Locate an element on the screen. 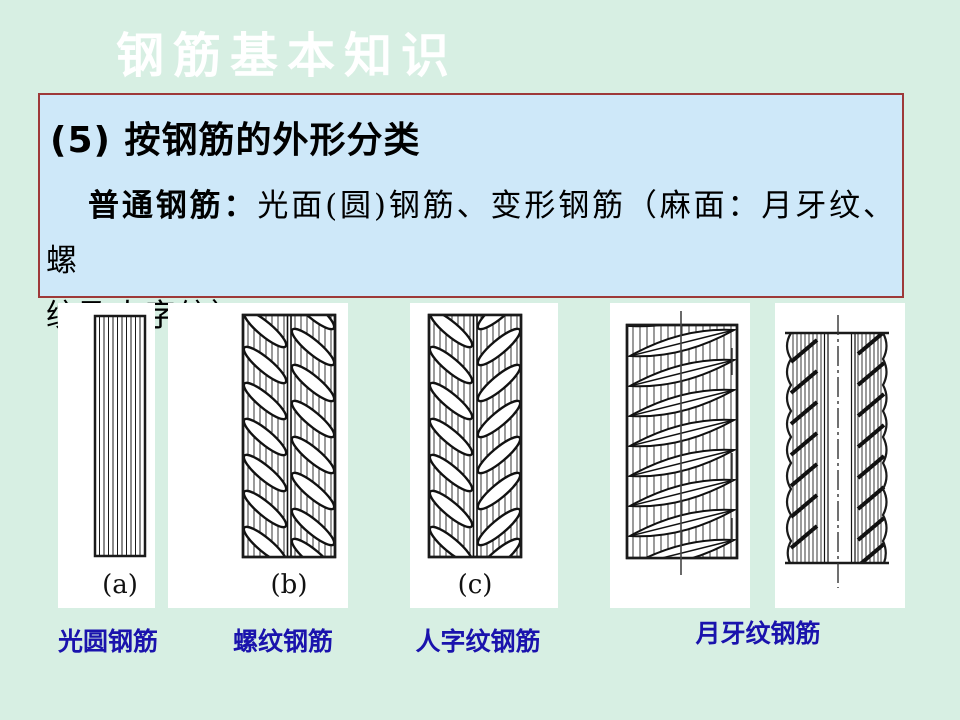  plain-round-bar-drawing is located at coordinates (120, 436).